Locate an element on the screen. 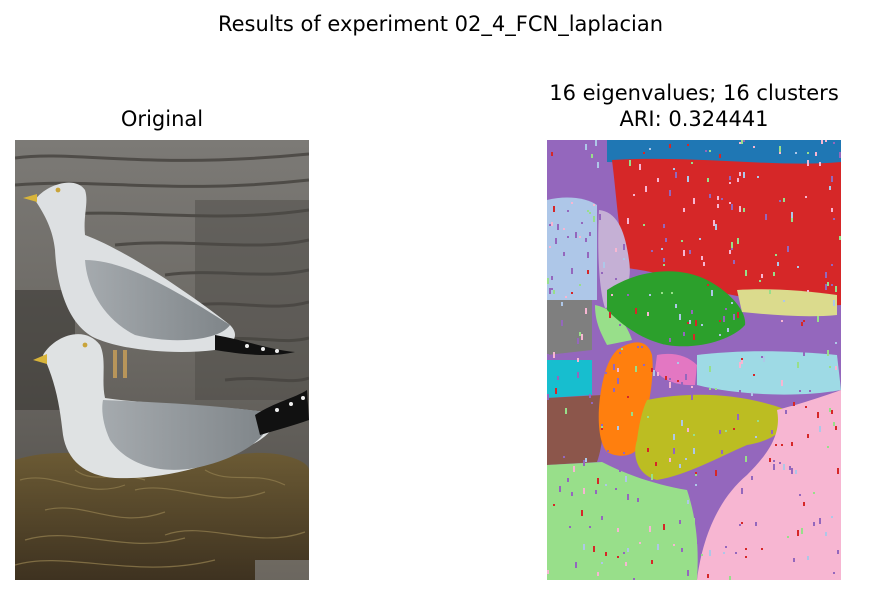 The width and height of the screenshot is (881, 595). stone is located at coordinates (282, 570).